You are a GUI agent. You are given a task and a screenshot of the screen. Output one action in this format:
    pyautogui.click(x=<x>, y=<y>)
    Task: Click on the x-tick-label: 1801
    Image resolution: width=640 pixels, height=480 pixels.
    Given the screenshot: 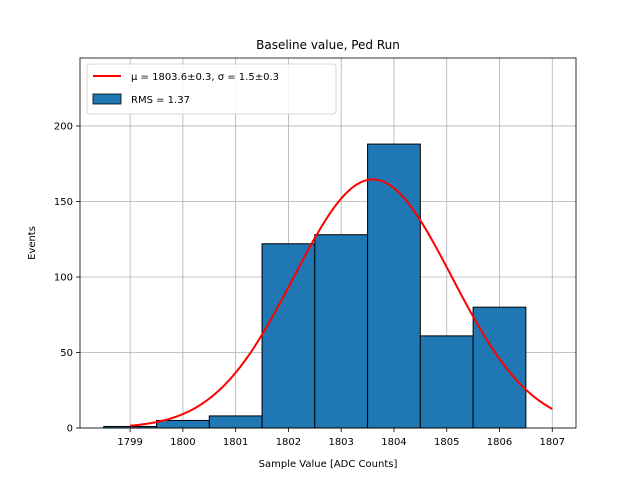 What is the action you would take?
    pyautogui.click(x=235, y=442)
    